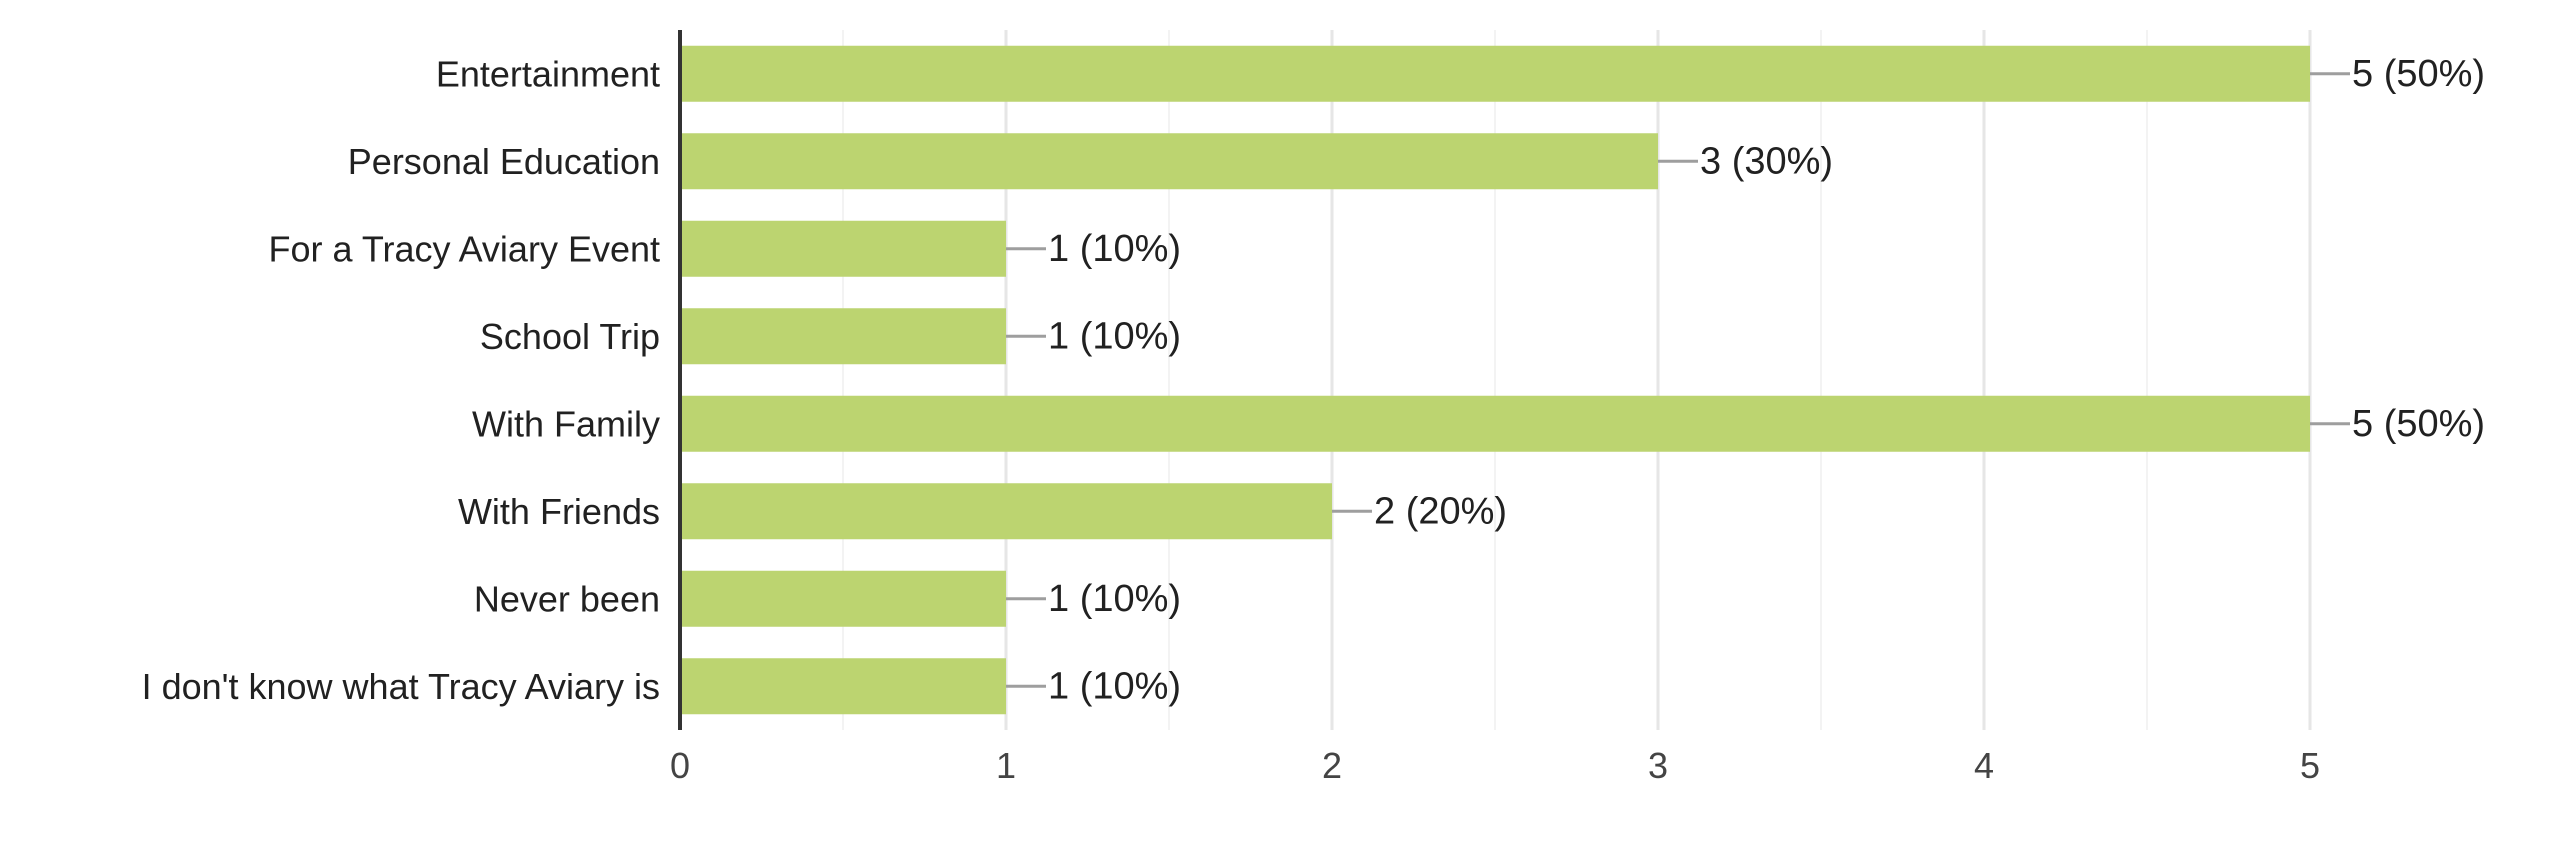 The height and width of the screenshot is (841, 2550). Describe the element at coordinates (548, 73) in the screenshot. I see `category-label-0: Entertainment` at that location.